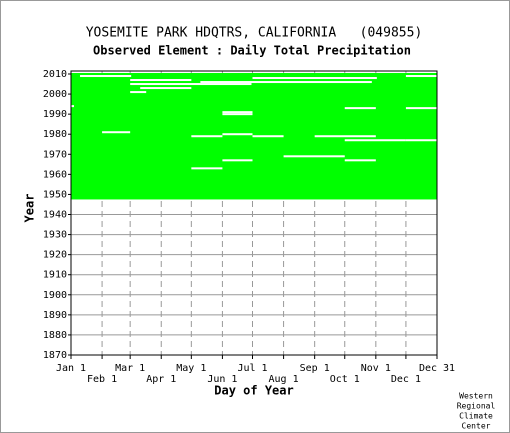  What do you see at coordinates (55, 335) in the screenshot?
I see `y-tick-label: 1880` at bounding box center [55, 335].